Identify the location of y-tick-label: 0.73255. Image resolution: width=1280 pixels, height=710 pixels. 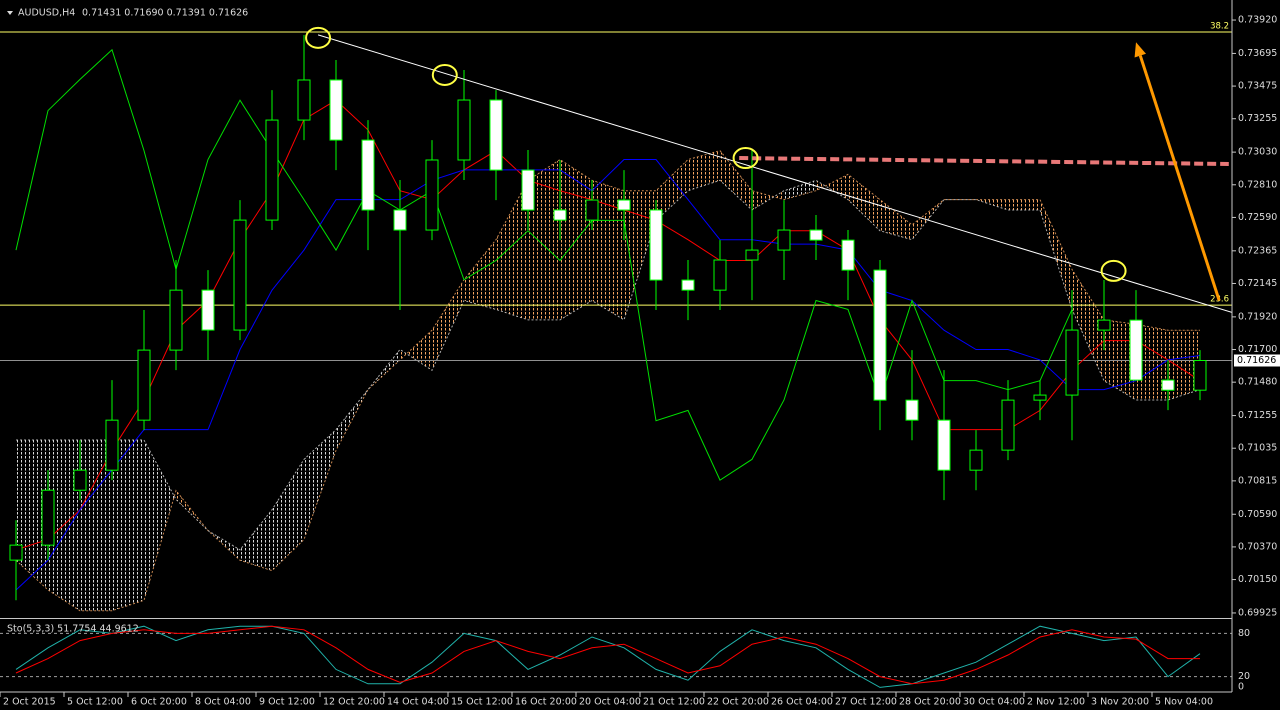
(1257, 118).